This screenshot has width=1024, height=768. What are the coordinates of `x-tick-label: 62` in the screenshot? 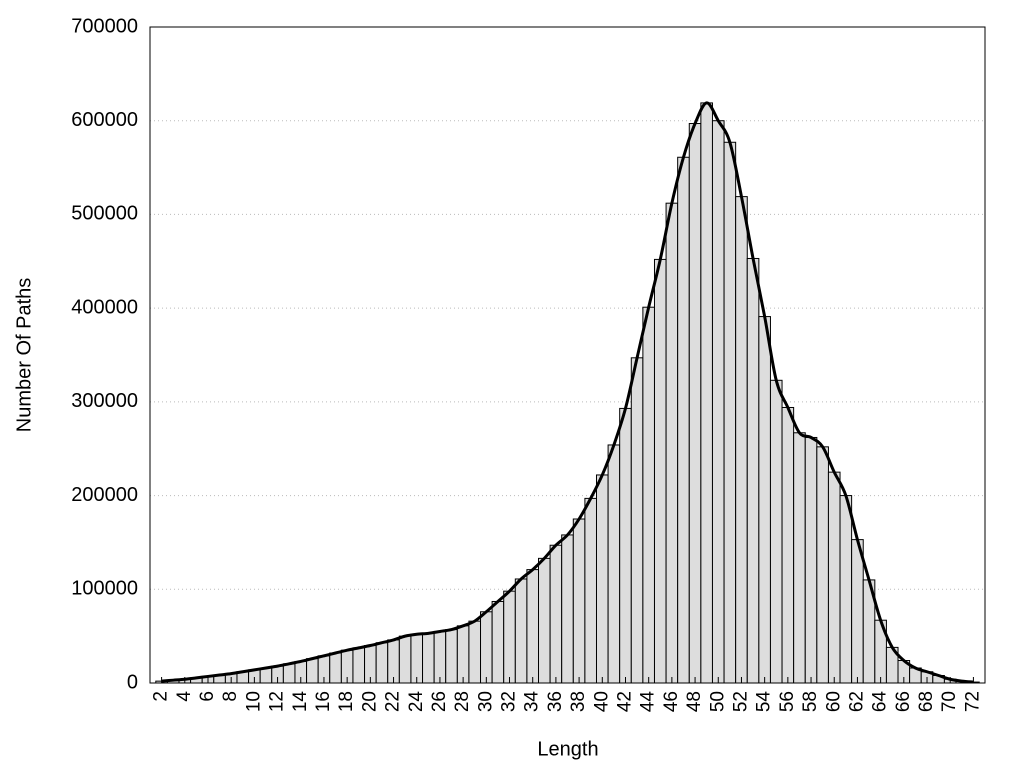 It's located at (856, 701).